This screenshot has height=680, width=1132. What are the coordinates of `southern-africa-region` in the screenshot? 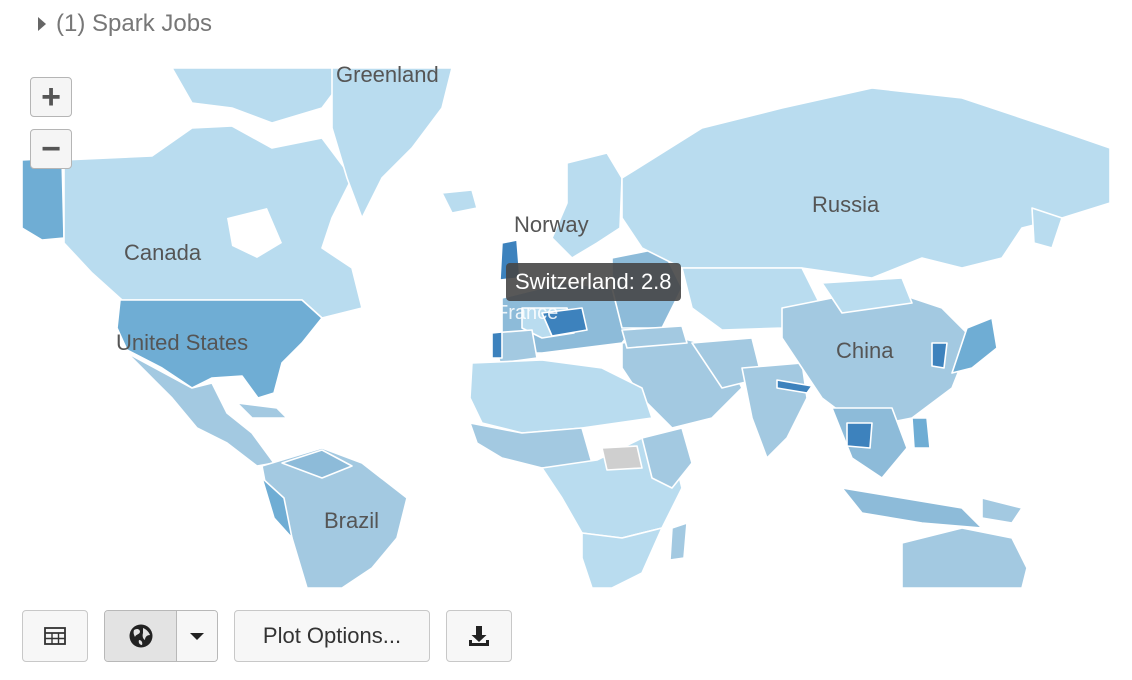 It's located at (622, 557).